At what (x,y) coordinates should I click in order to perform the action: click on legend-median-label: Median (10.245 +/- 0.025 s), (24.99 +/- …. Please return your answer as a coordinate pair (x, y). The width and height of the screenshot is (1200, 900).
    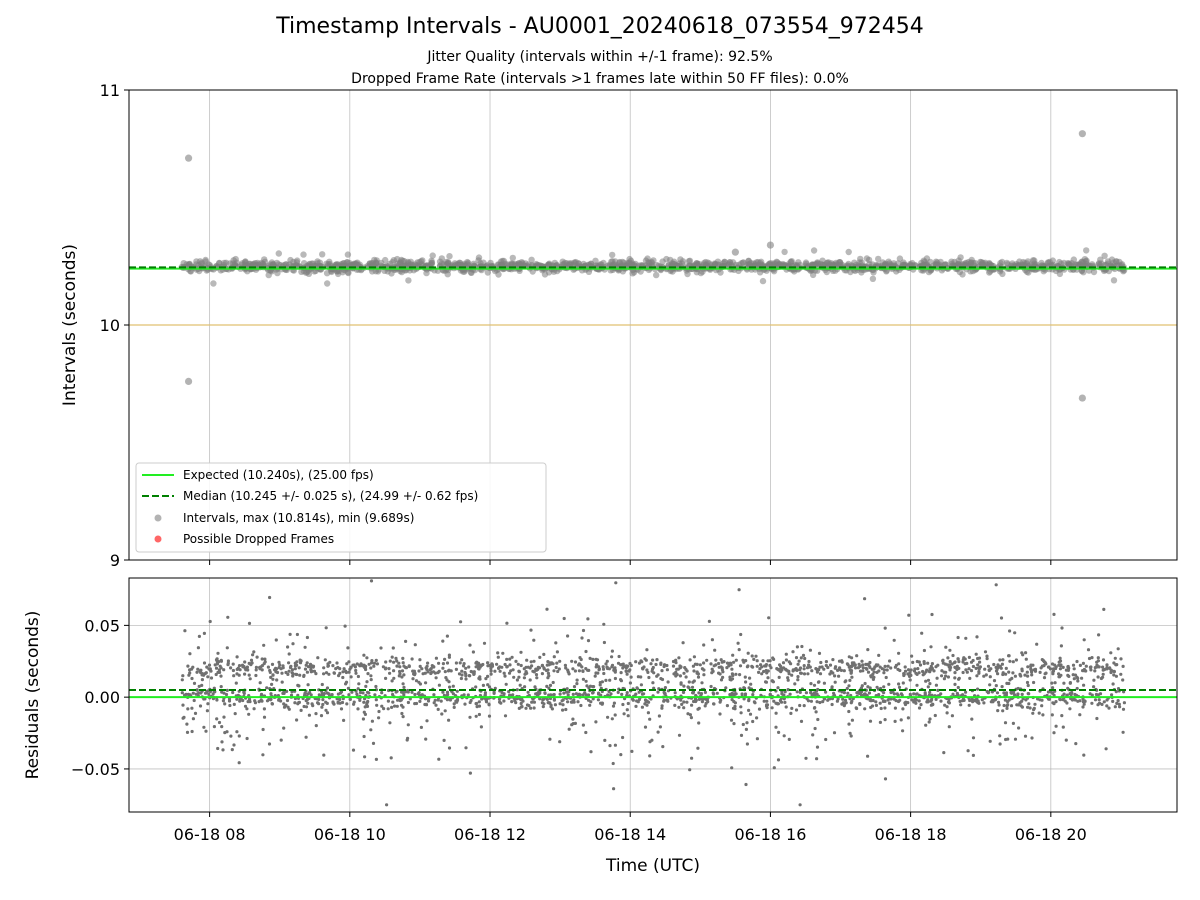
    Looking at the image, I should click on (330, 496).